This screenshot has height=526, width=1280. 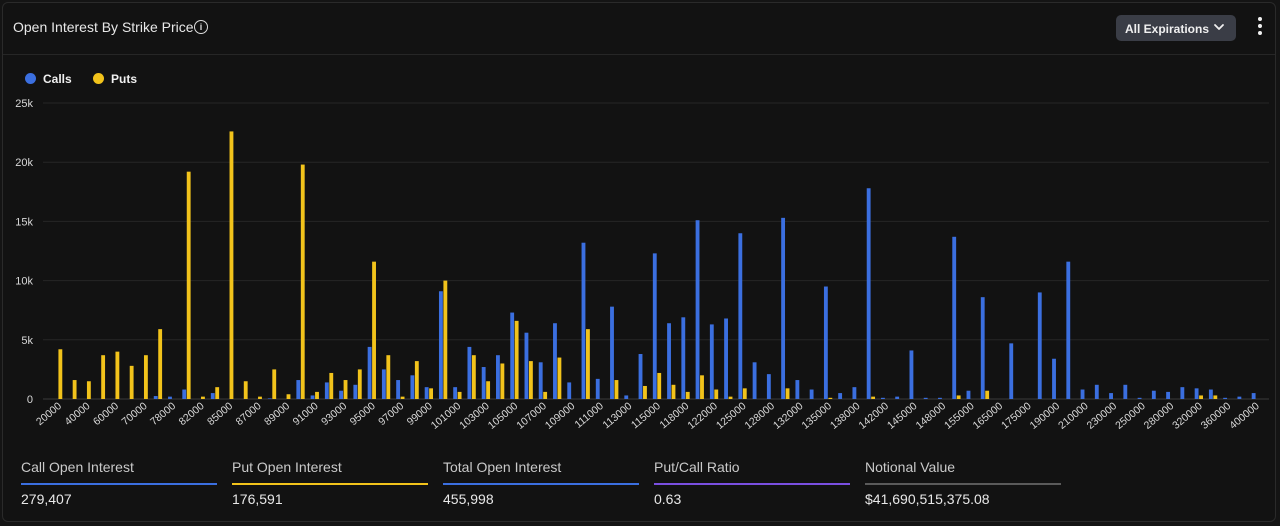 I want to click on x-tick-label: 101000, so click(x=446, y=416).